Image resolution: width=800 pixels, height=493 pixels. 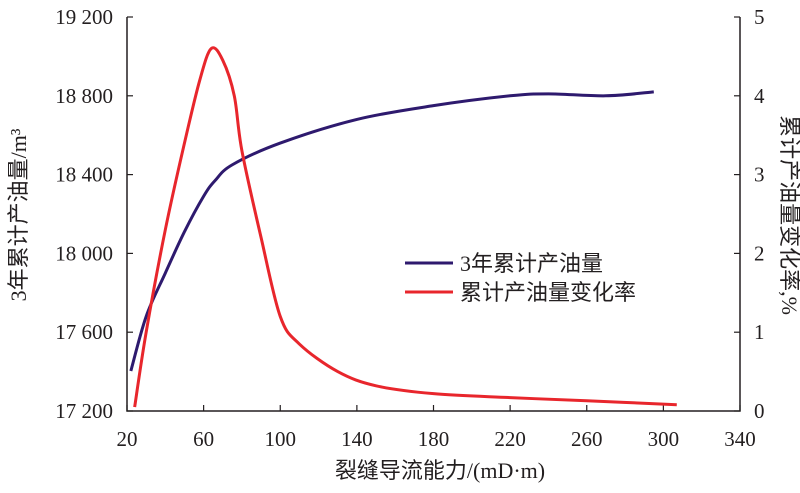 I want to click on y2-tick-label: 0, so click(x=759, y=411).